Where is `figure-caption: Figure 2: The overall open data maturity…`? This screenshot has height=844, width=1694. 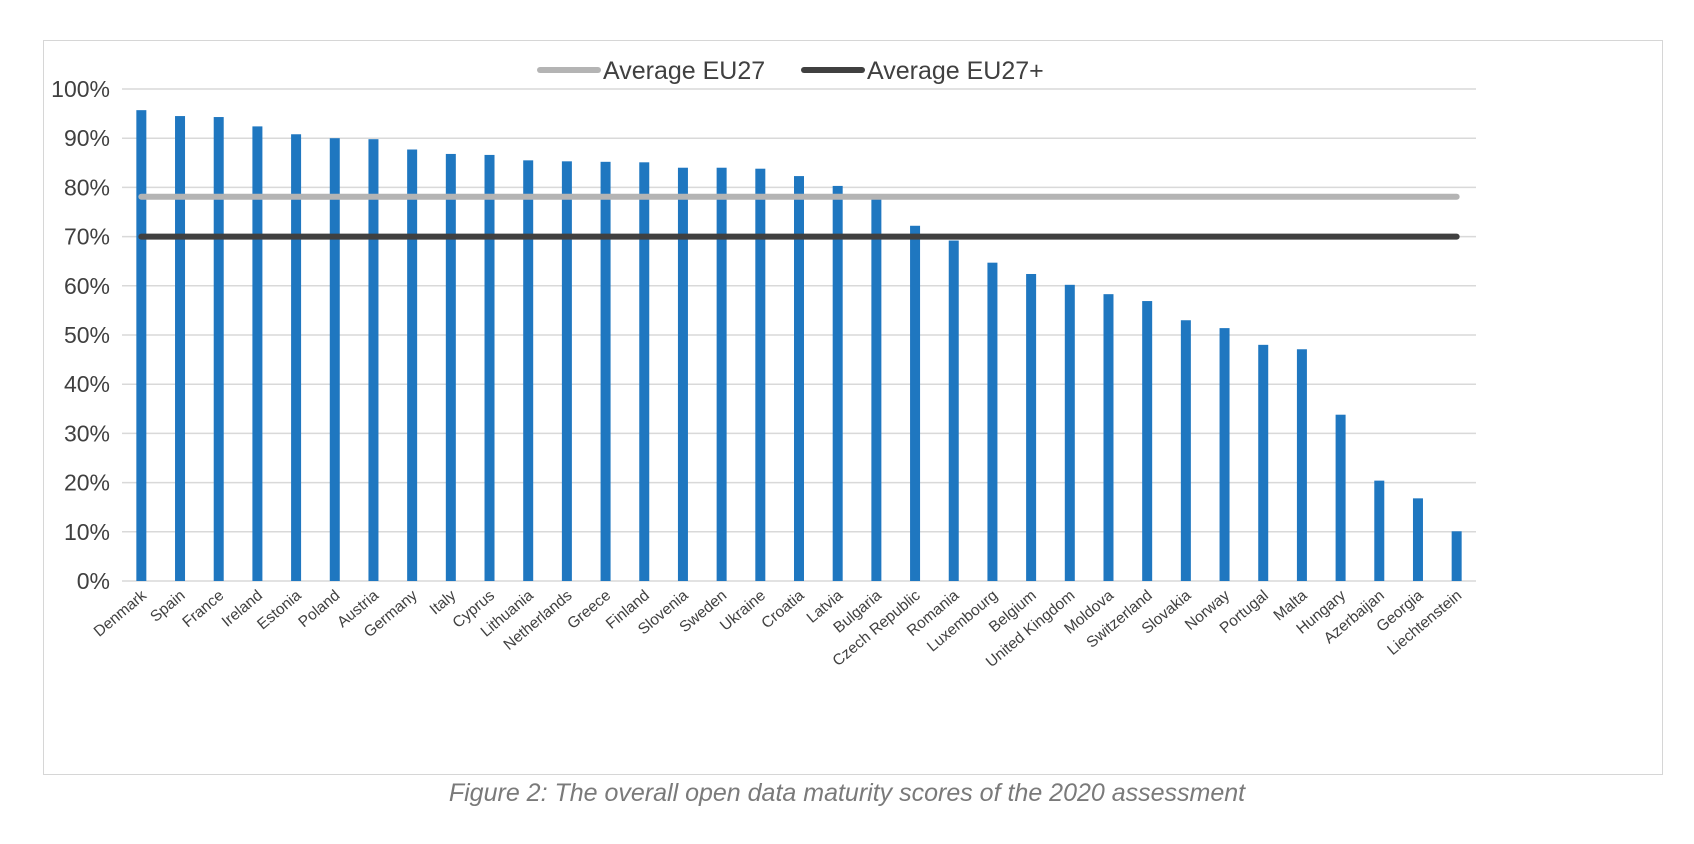 figure-caption: Figure 2: The overall open data maturity… is located at coordinates (847, 793).